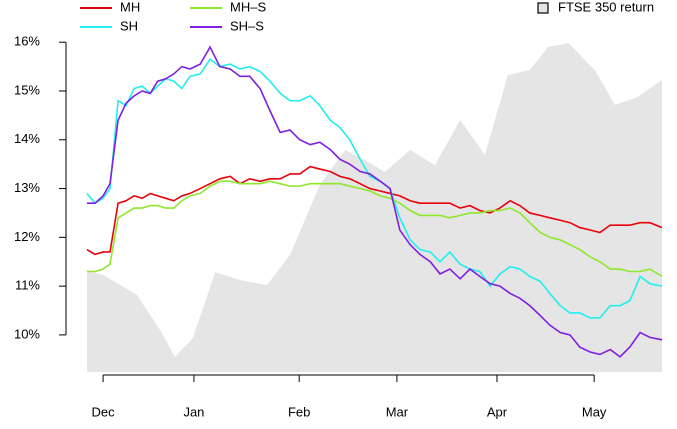  Describe the element at coordinates (27, 138) in the screenshot. I see `y-tick-label: 14%` at that location.